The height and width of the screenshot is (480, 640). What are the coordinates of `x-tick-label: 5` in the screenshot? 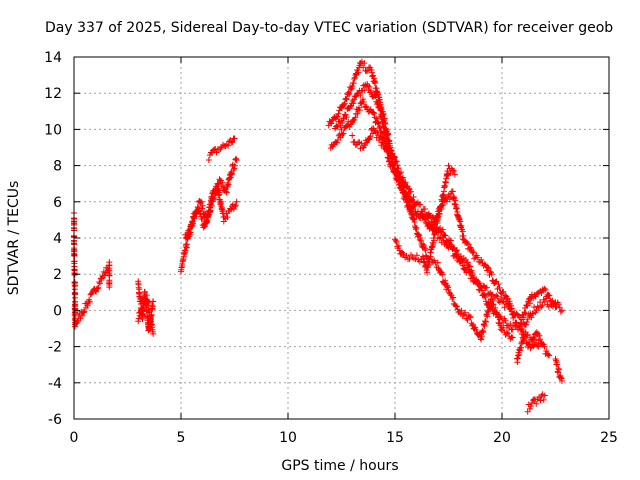 It's located at (181, 438).